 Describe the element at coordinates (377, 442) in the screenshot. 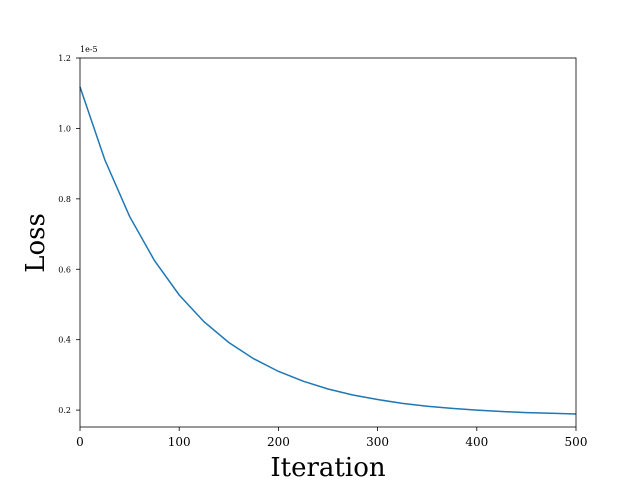

I see `x-tick-label: 300` at that location.